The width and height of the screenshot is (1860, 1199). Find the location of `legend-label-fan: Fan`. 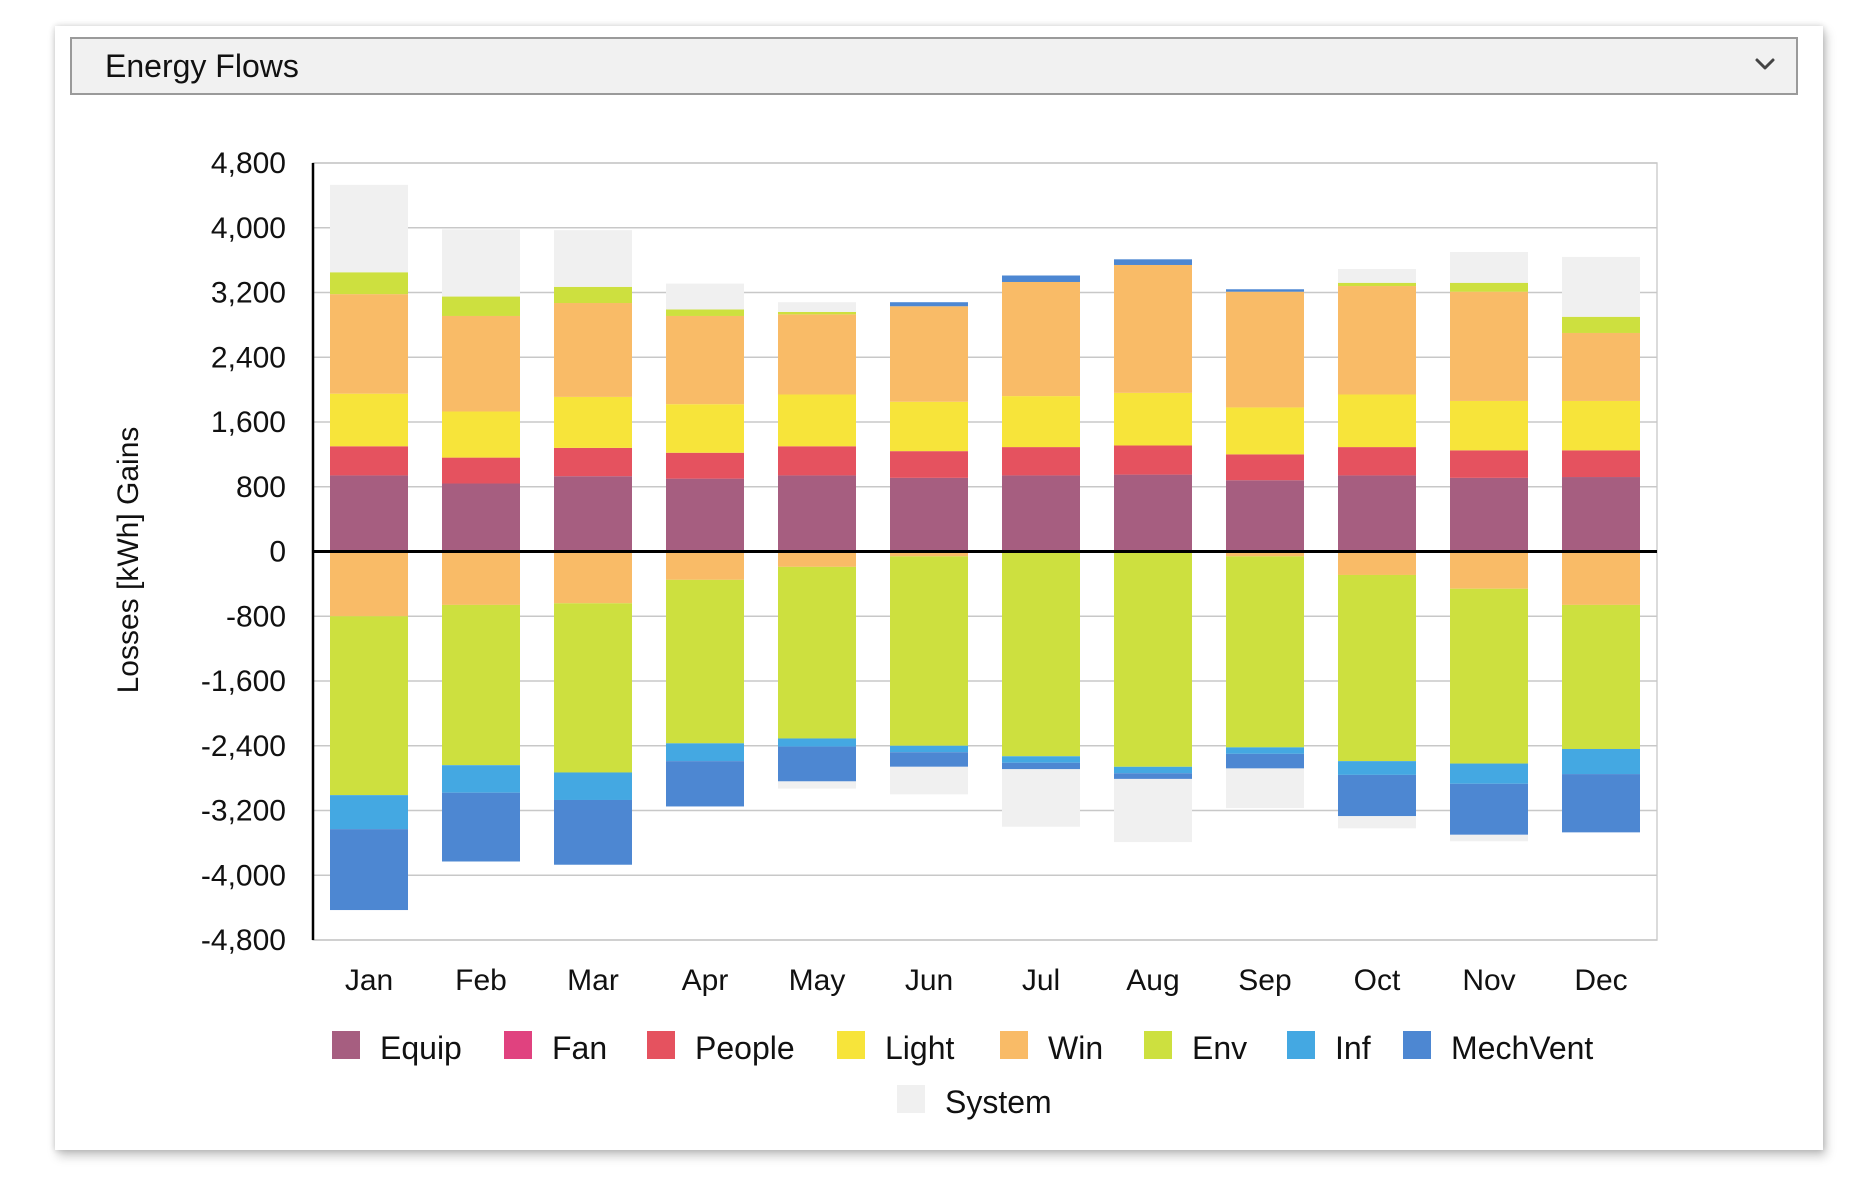

legend-label-fan: Fan is located at coordinates (579, 1048).